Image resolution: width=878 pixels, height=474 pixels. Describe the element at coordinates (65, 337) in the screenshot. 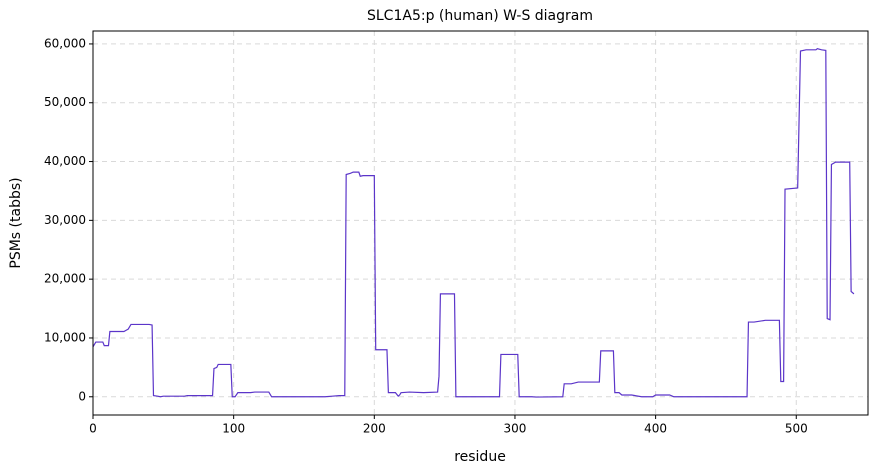

I see `y-tick-label: 10,000` at that location.